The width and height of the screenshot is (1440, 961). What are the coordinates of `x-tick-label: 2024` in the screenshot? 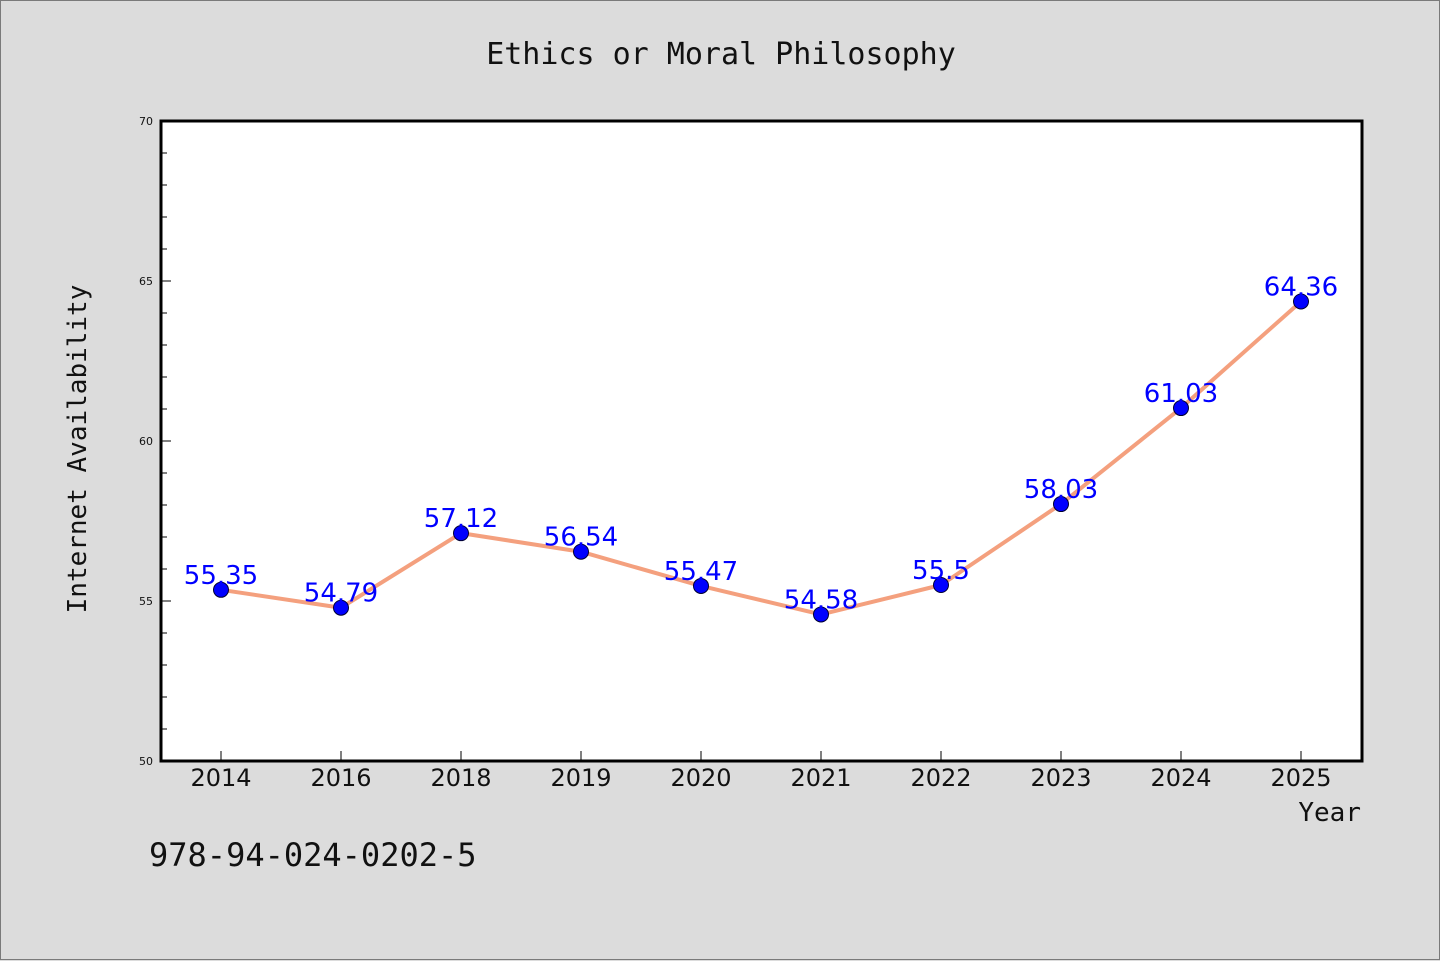 It's located at (1180, 778).